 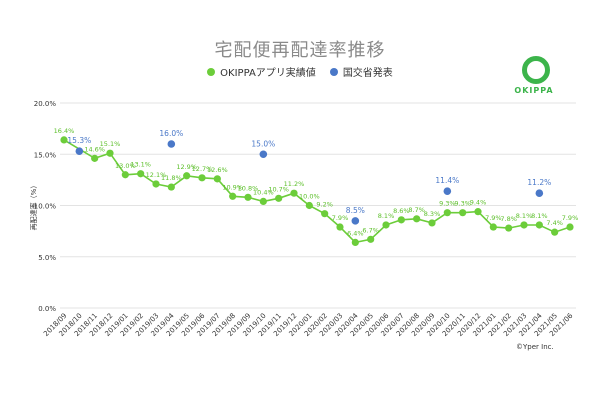 I want to click on okippa-logo: OKIPPA, so click(x=534, y=79).